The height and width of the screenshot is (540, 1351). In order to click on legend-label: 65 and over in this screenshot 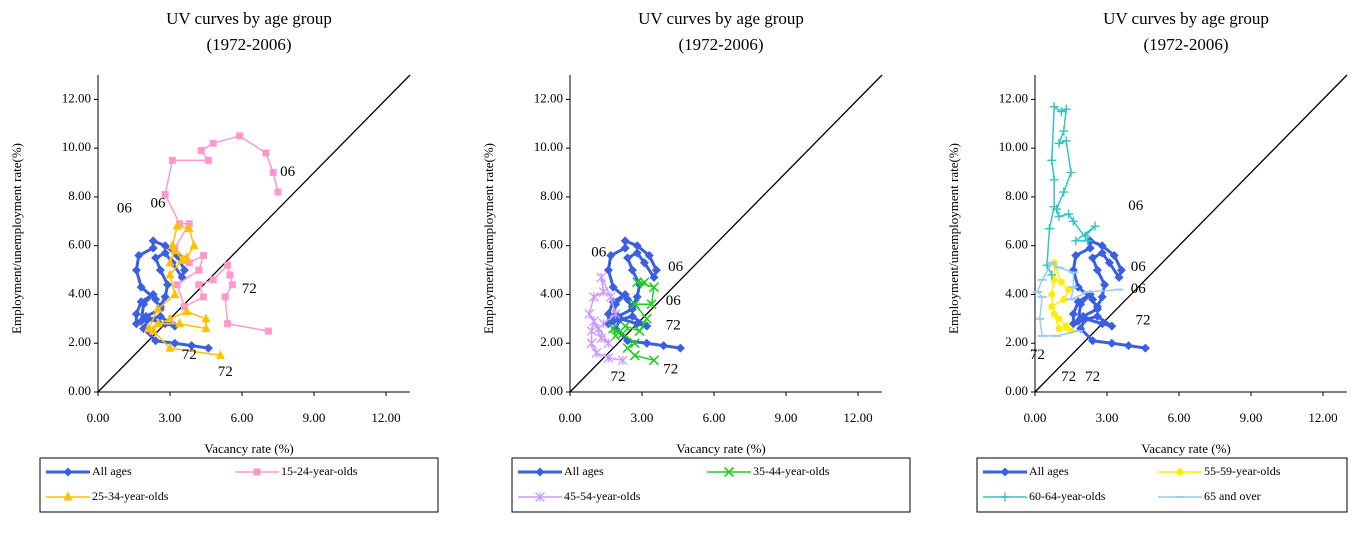, I will do `click(1232, 496)`.